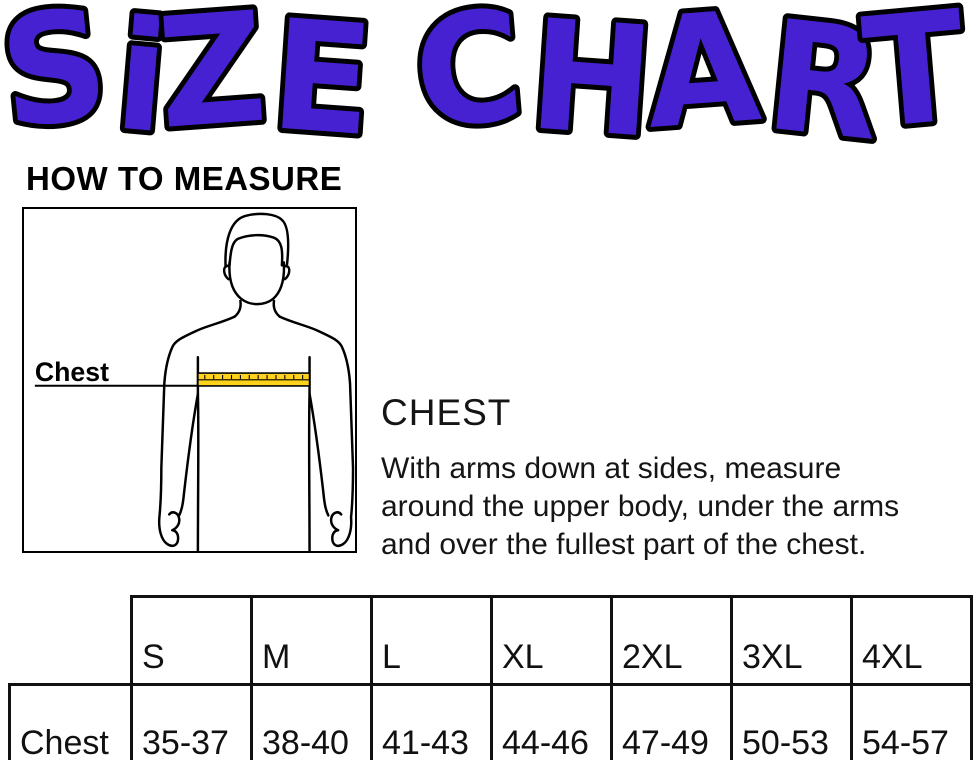  I want to click on size-column-header-4xl: 4XL, so click(911, 640).